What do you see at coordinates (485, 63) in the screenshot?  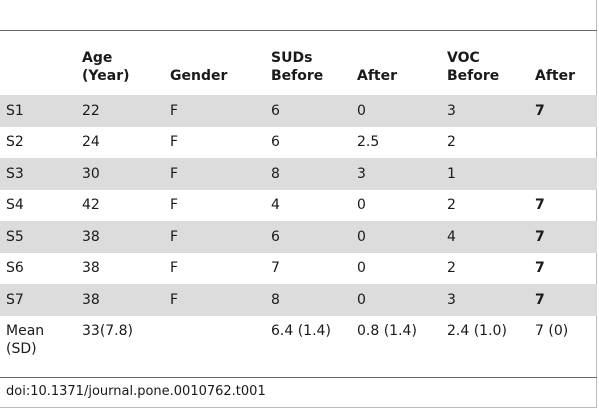 I see `header-voc-before: VOC Before` at bounding box center [485, 63].